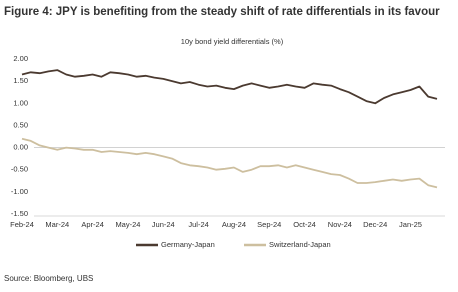  I want to click on y-tick-label: 1.50, so click(20, 80).